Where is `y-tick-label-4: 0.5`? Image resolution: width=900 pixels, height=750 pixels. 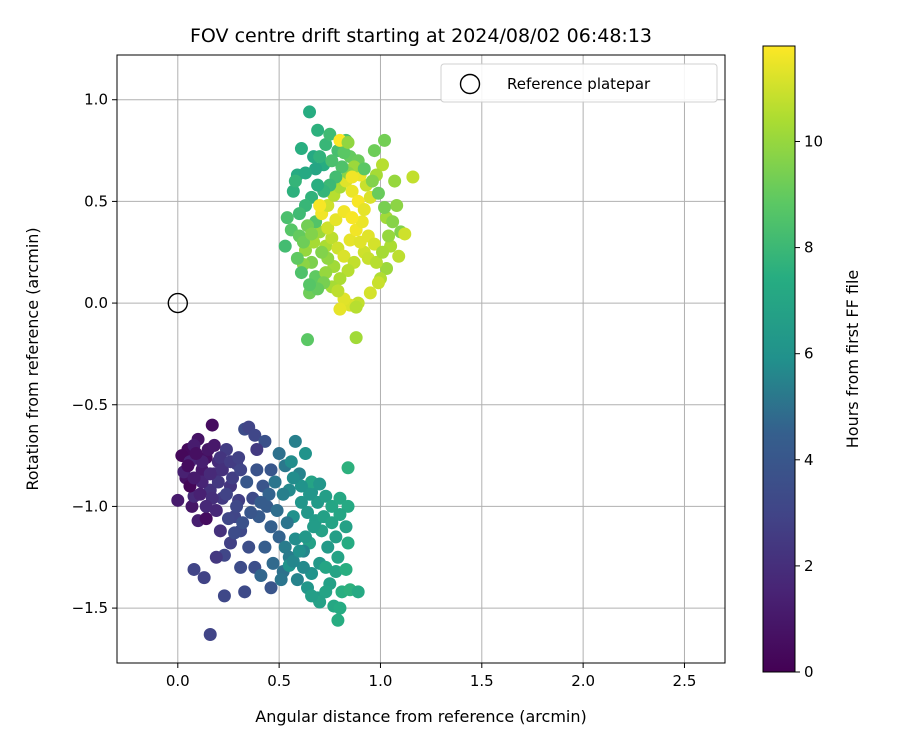
y-tick-label-4: 0.5 is located at coordinates (96, 201).